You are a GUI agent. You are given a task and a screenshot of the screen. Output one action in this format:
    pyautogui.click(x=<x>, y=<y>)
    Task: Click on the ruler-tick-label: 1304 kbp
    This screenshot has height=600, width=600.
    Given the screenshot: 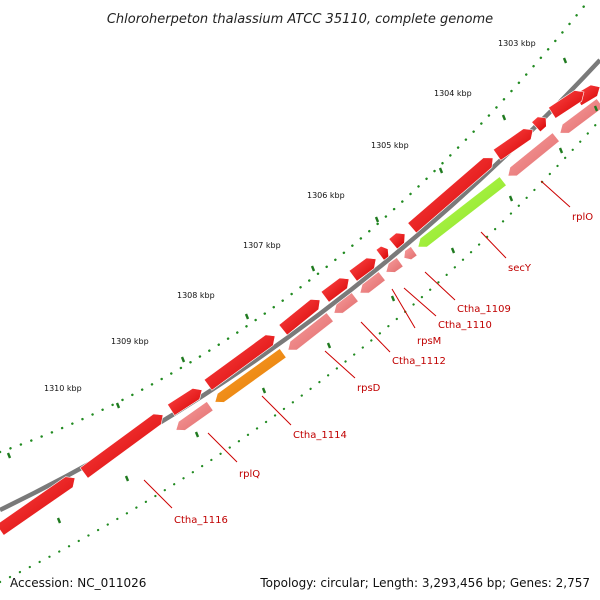 What is the action you would take?
    pyautogui.click(x=453, y=93)
    